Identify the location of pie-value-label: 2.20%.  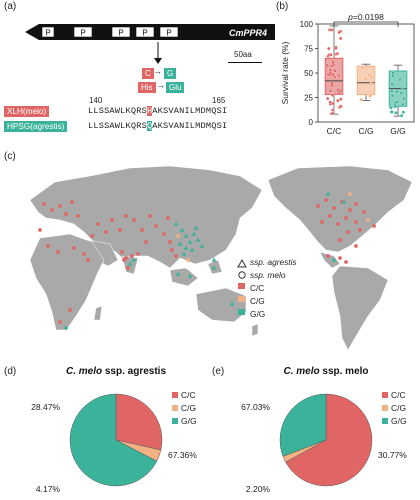
(258, 489).